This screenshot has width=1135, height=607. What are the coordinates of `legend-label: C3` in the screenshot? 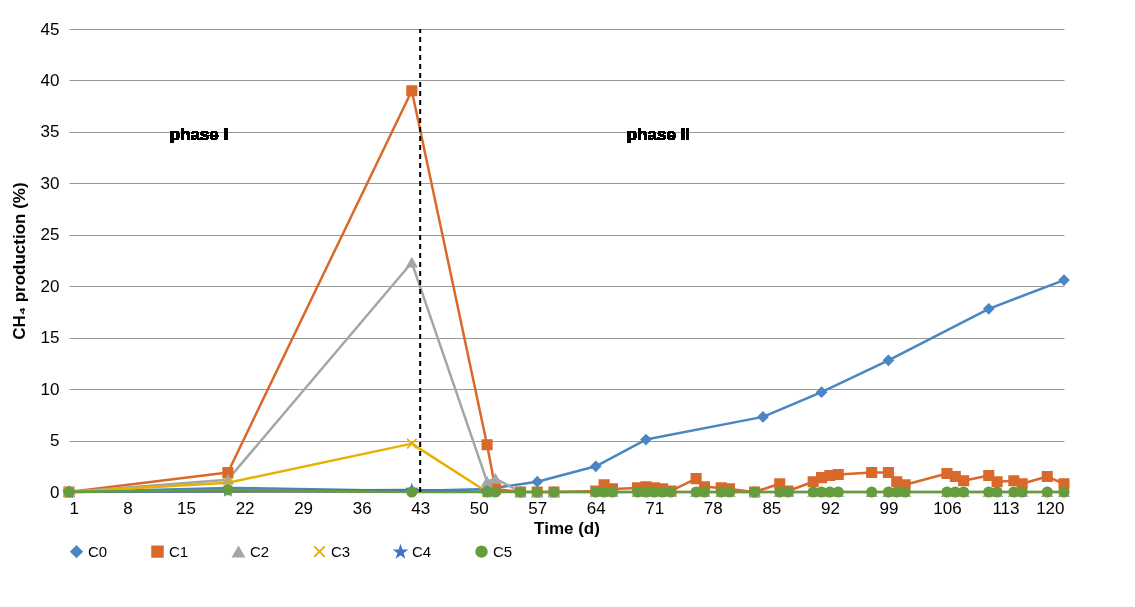 It's located at (341, 551).